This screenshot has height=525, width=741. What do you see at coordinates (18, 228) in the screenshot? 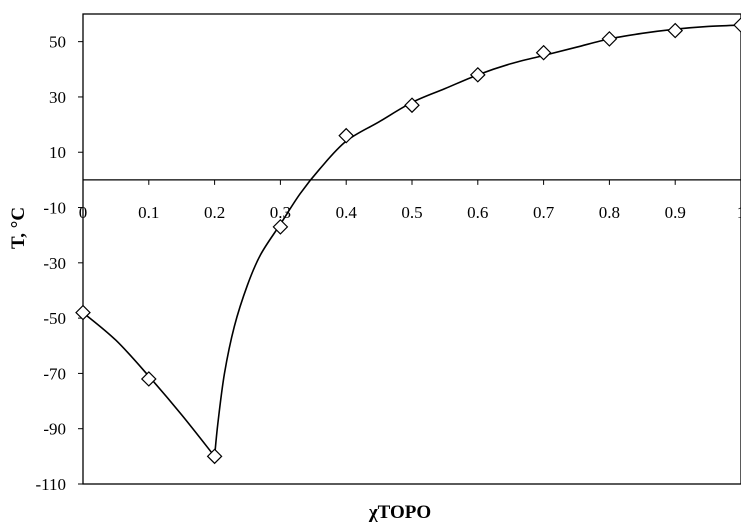
I see `y-axis-title: T, °C` at bounding box center [18, 228].